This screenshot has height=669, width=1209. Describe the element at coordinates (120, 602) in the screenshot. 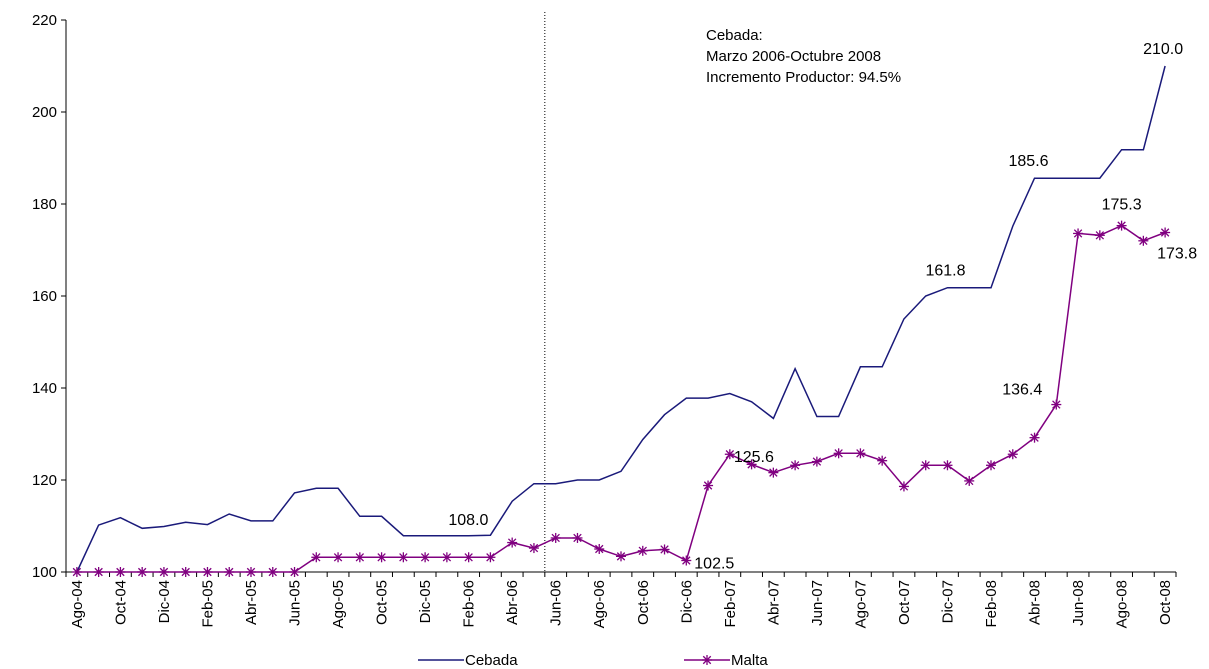

I see `x-tick-label: Oct-04` at that location.